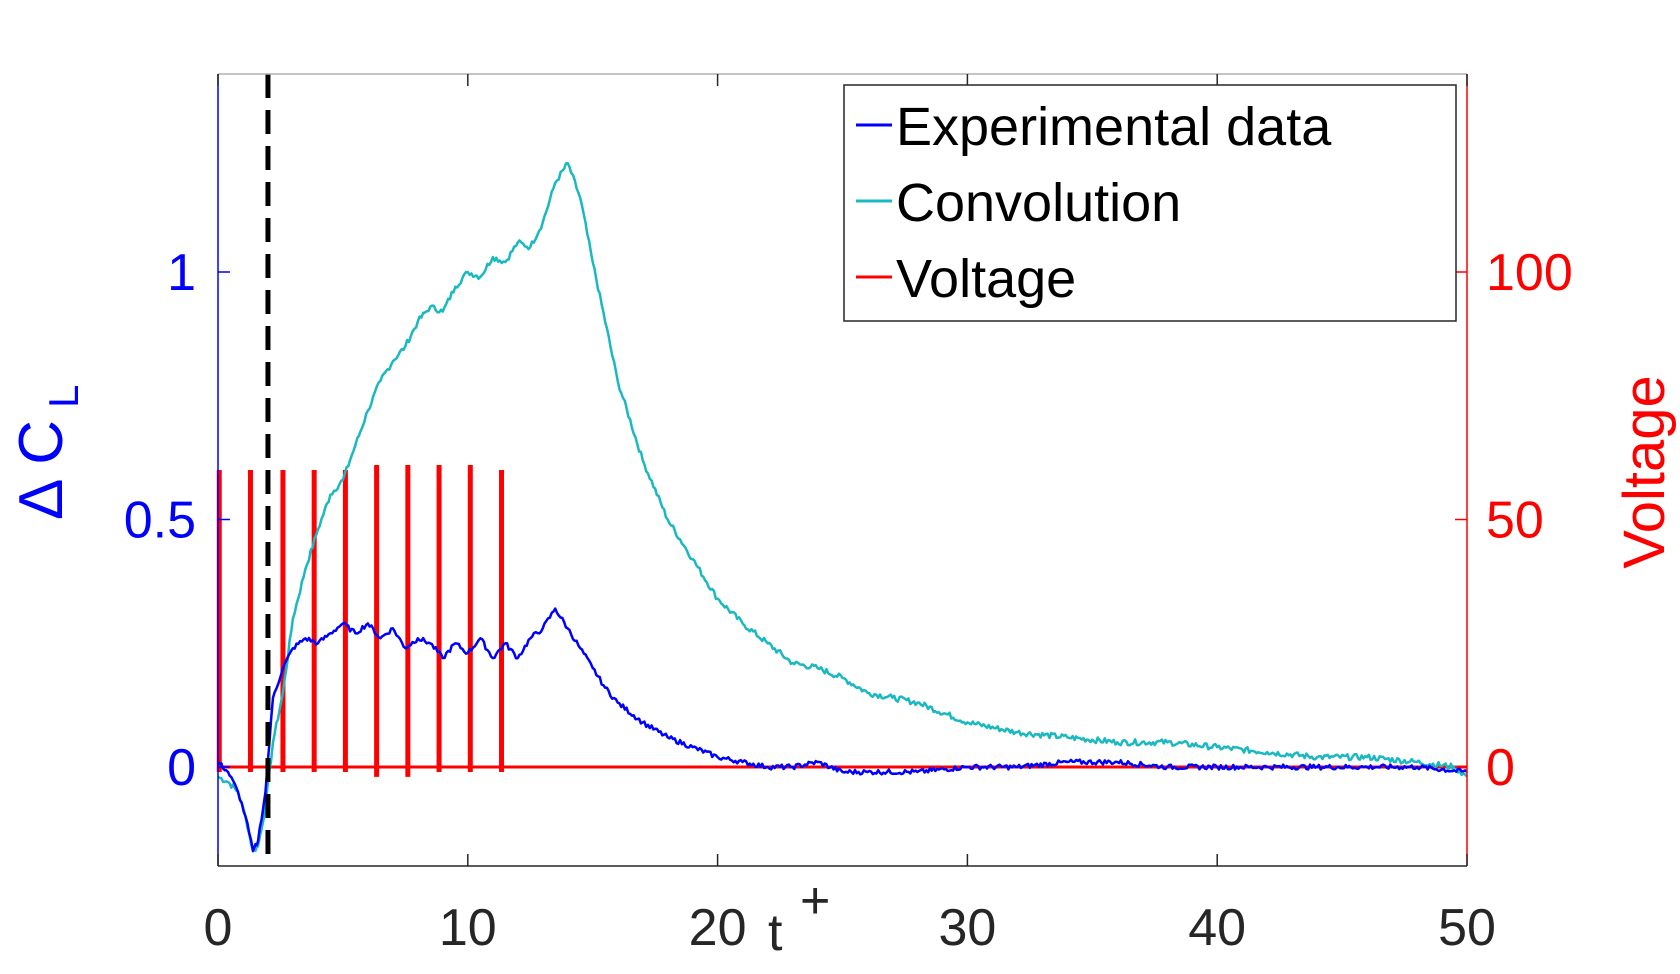  What do you see at coordinates (815, 901) in the screenshot?
I see `x-axis-label-superscript: +` at bounding box center [815, 901].